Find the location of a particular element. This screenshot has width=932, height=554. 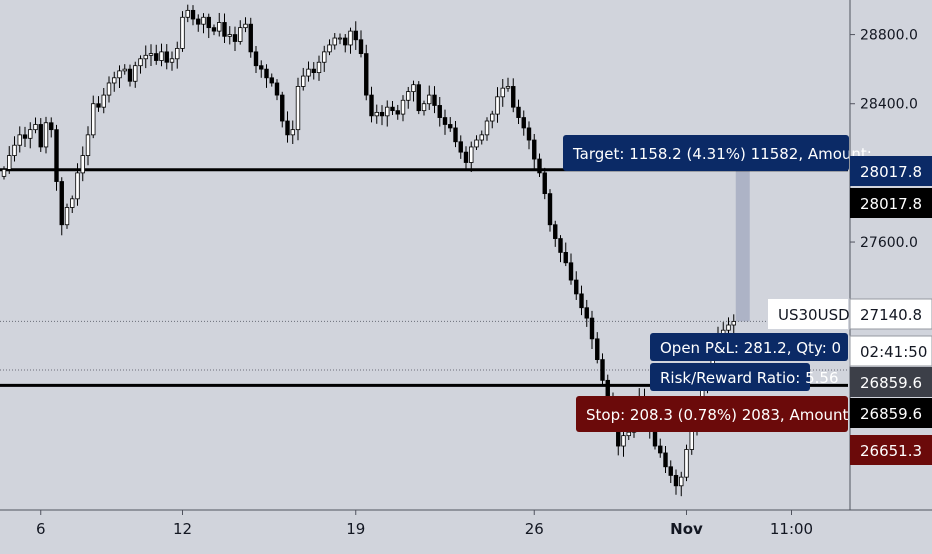

price-tag-text: 27140.8 is located at coordinates (891, 315).